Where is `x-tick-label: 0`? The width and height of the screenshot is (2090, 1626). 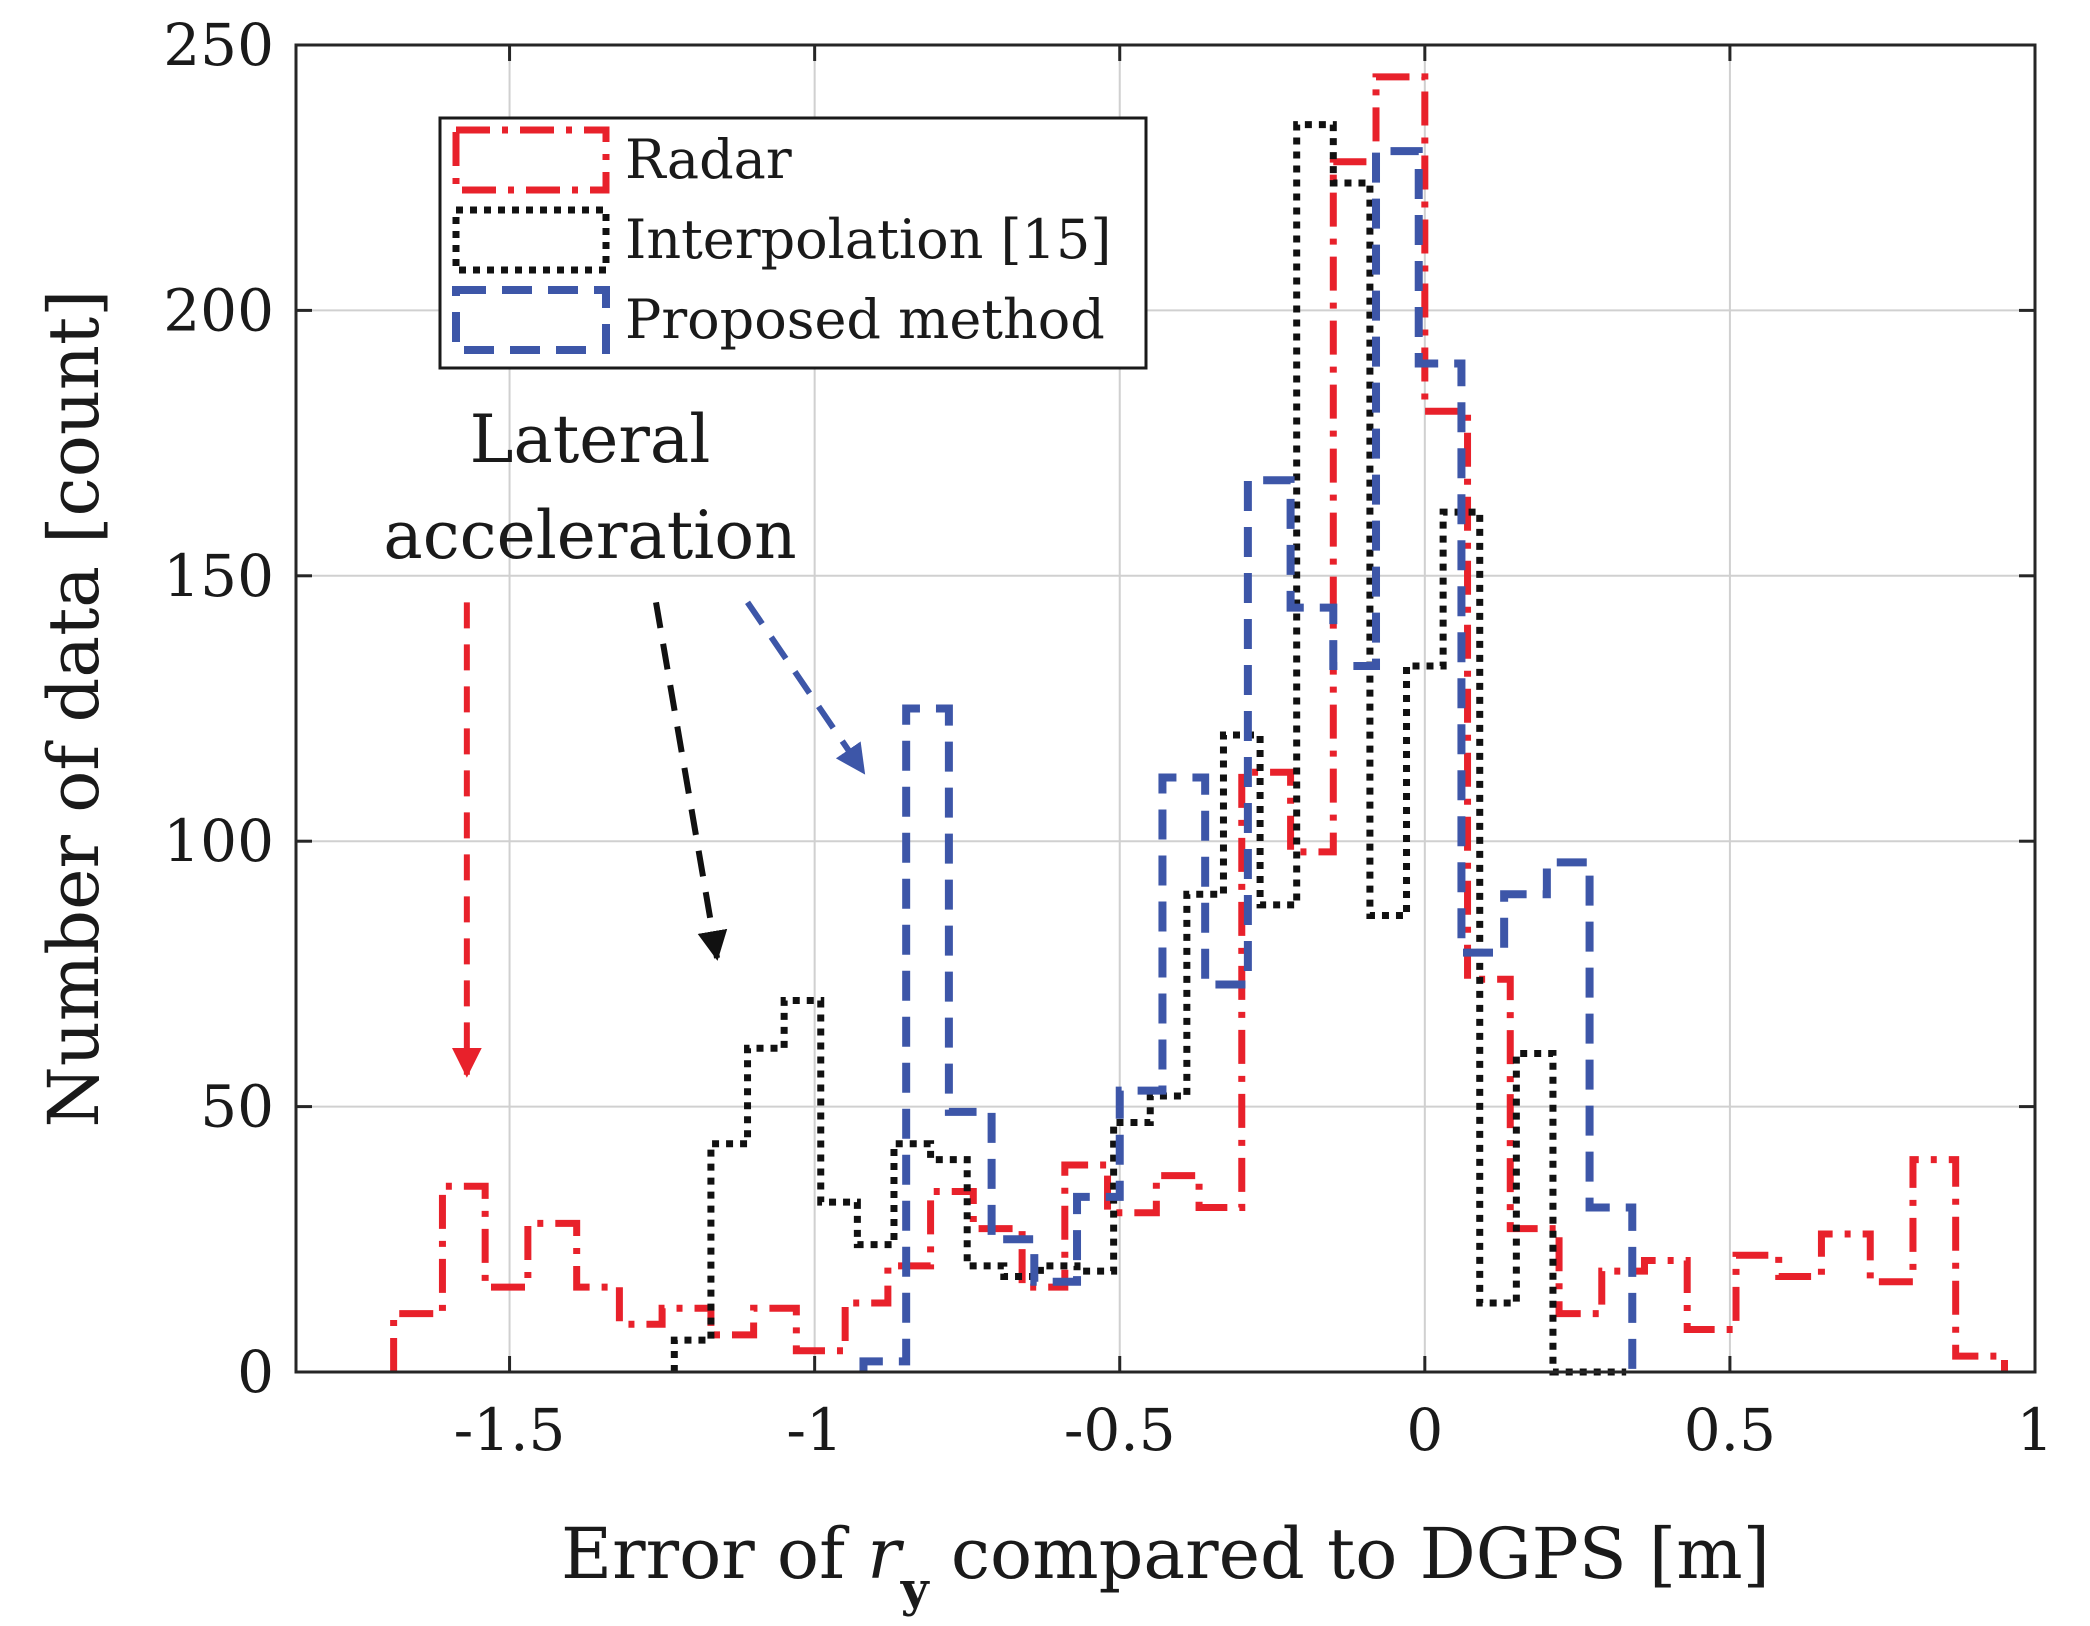
x-tick-label: 0 is located at coordinates (1424, 1430).